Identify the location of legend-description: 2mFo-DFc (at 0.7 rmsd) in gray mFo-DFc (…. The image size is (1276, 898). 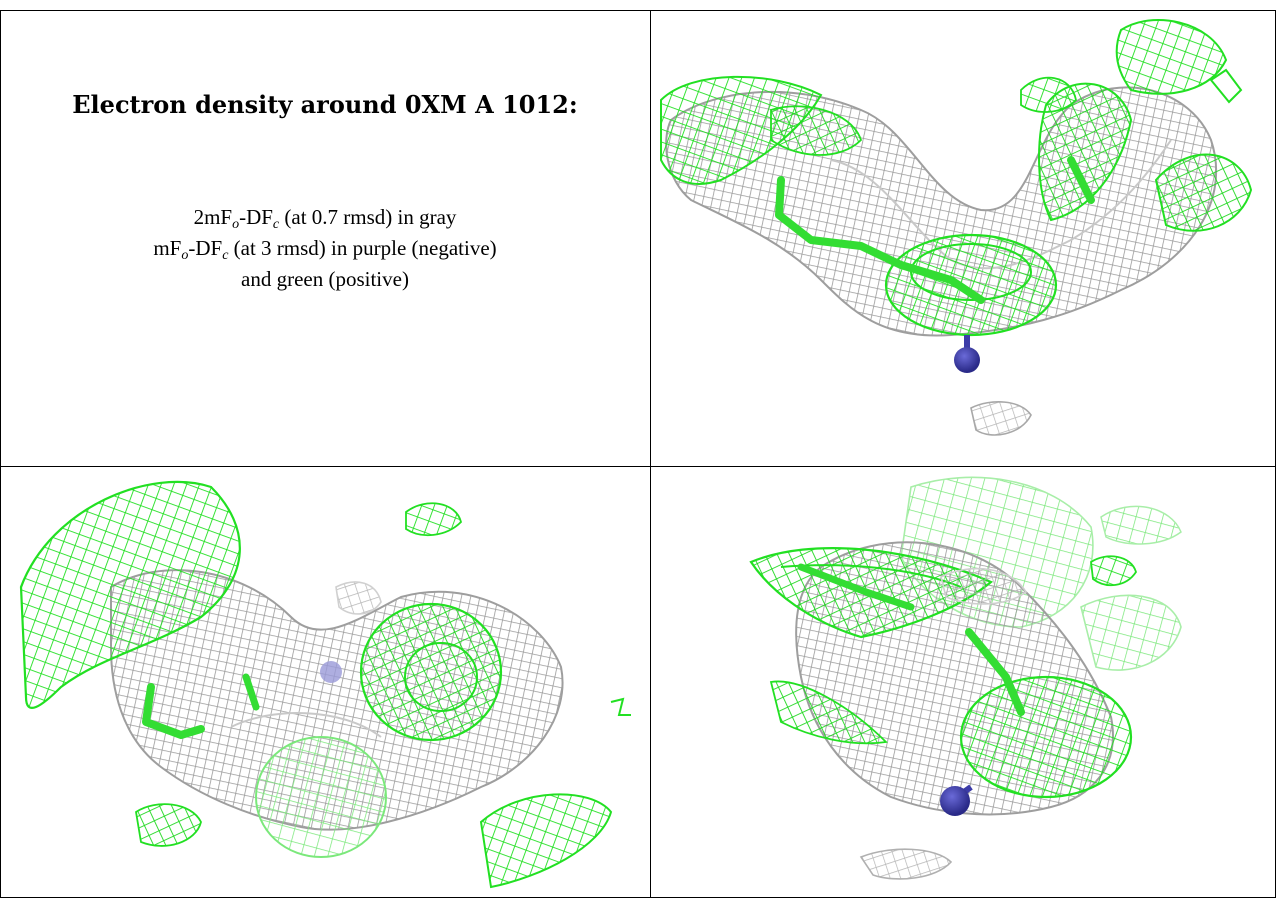
(325, 248).